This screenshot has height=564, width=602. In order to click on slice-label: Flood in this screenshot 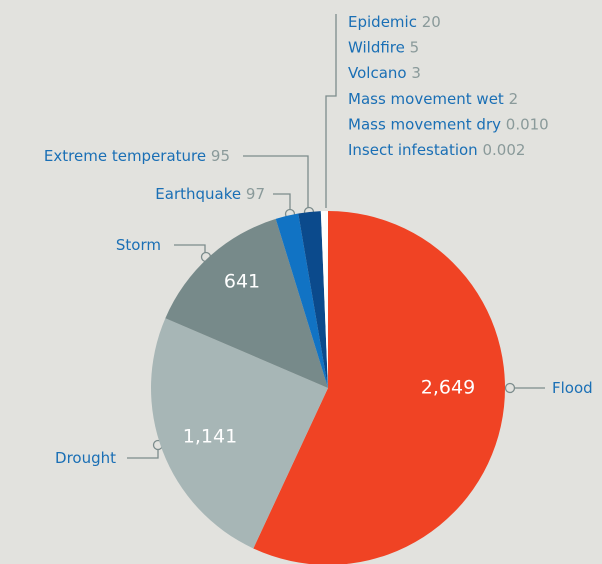, I will do `click(572, 388)`.